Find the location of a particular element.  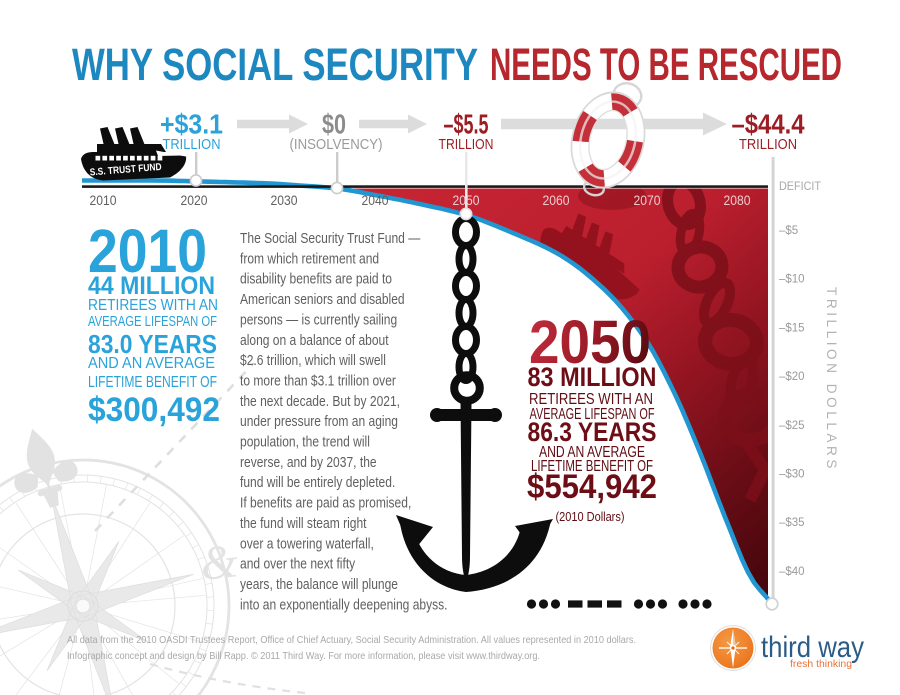

svg-text: $300,492 is located at coordinates (154, 410).